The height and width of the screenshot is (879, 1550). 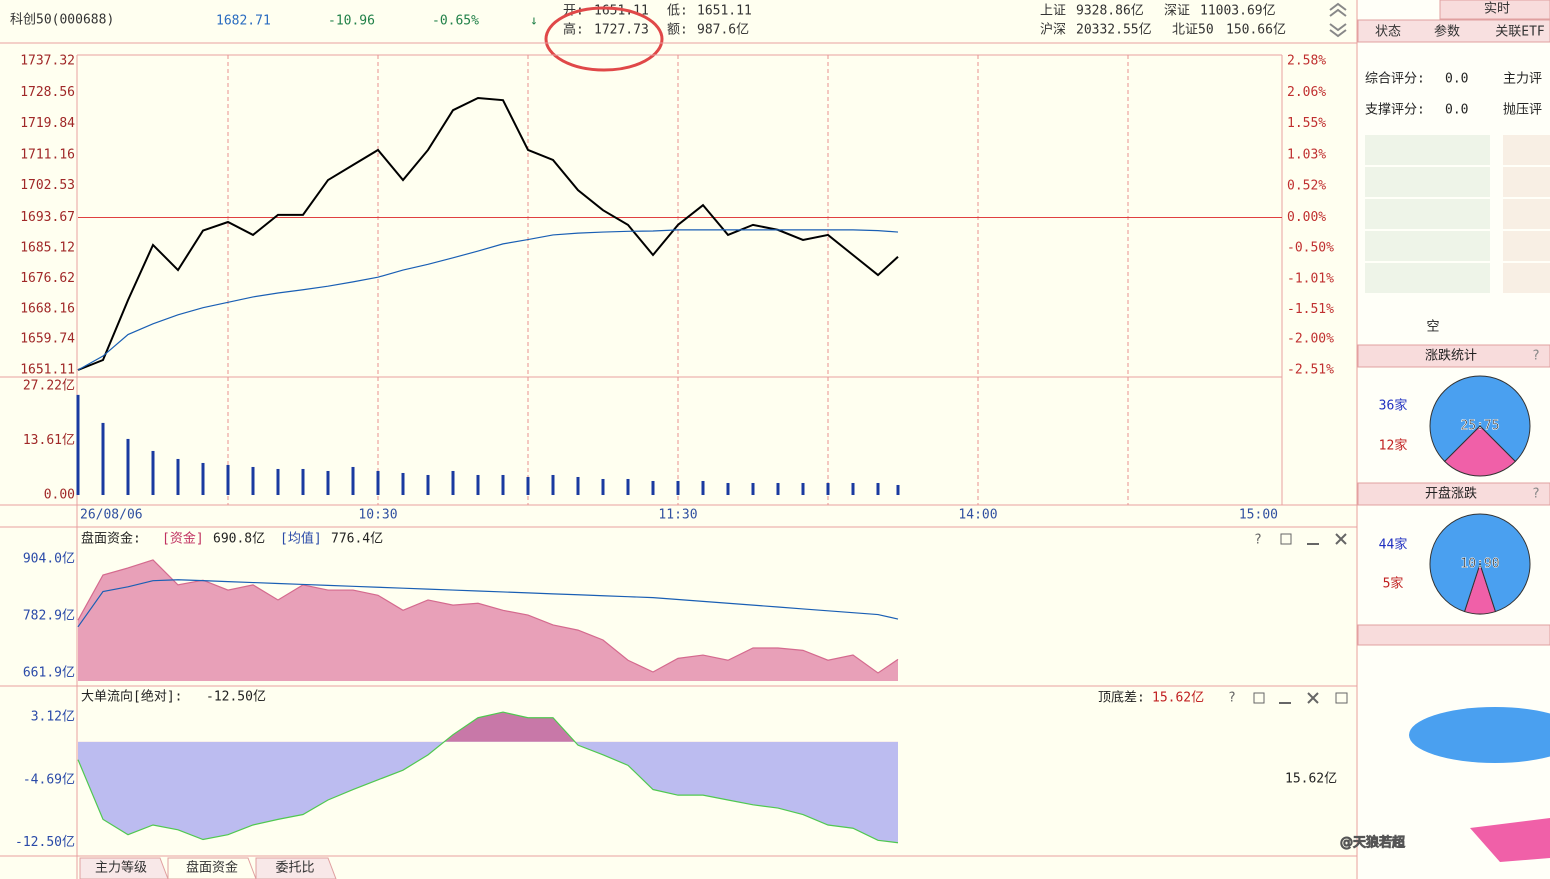 I want to click on tab-bar, so click(x=1453, y=31).